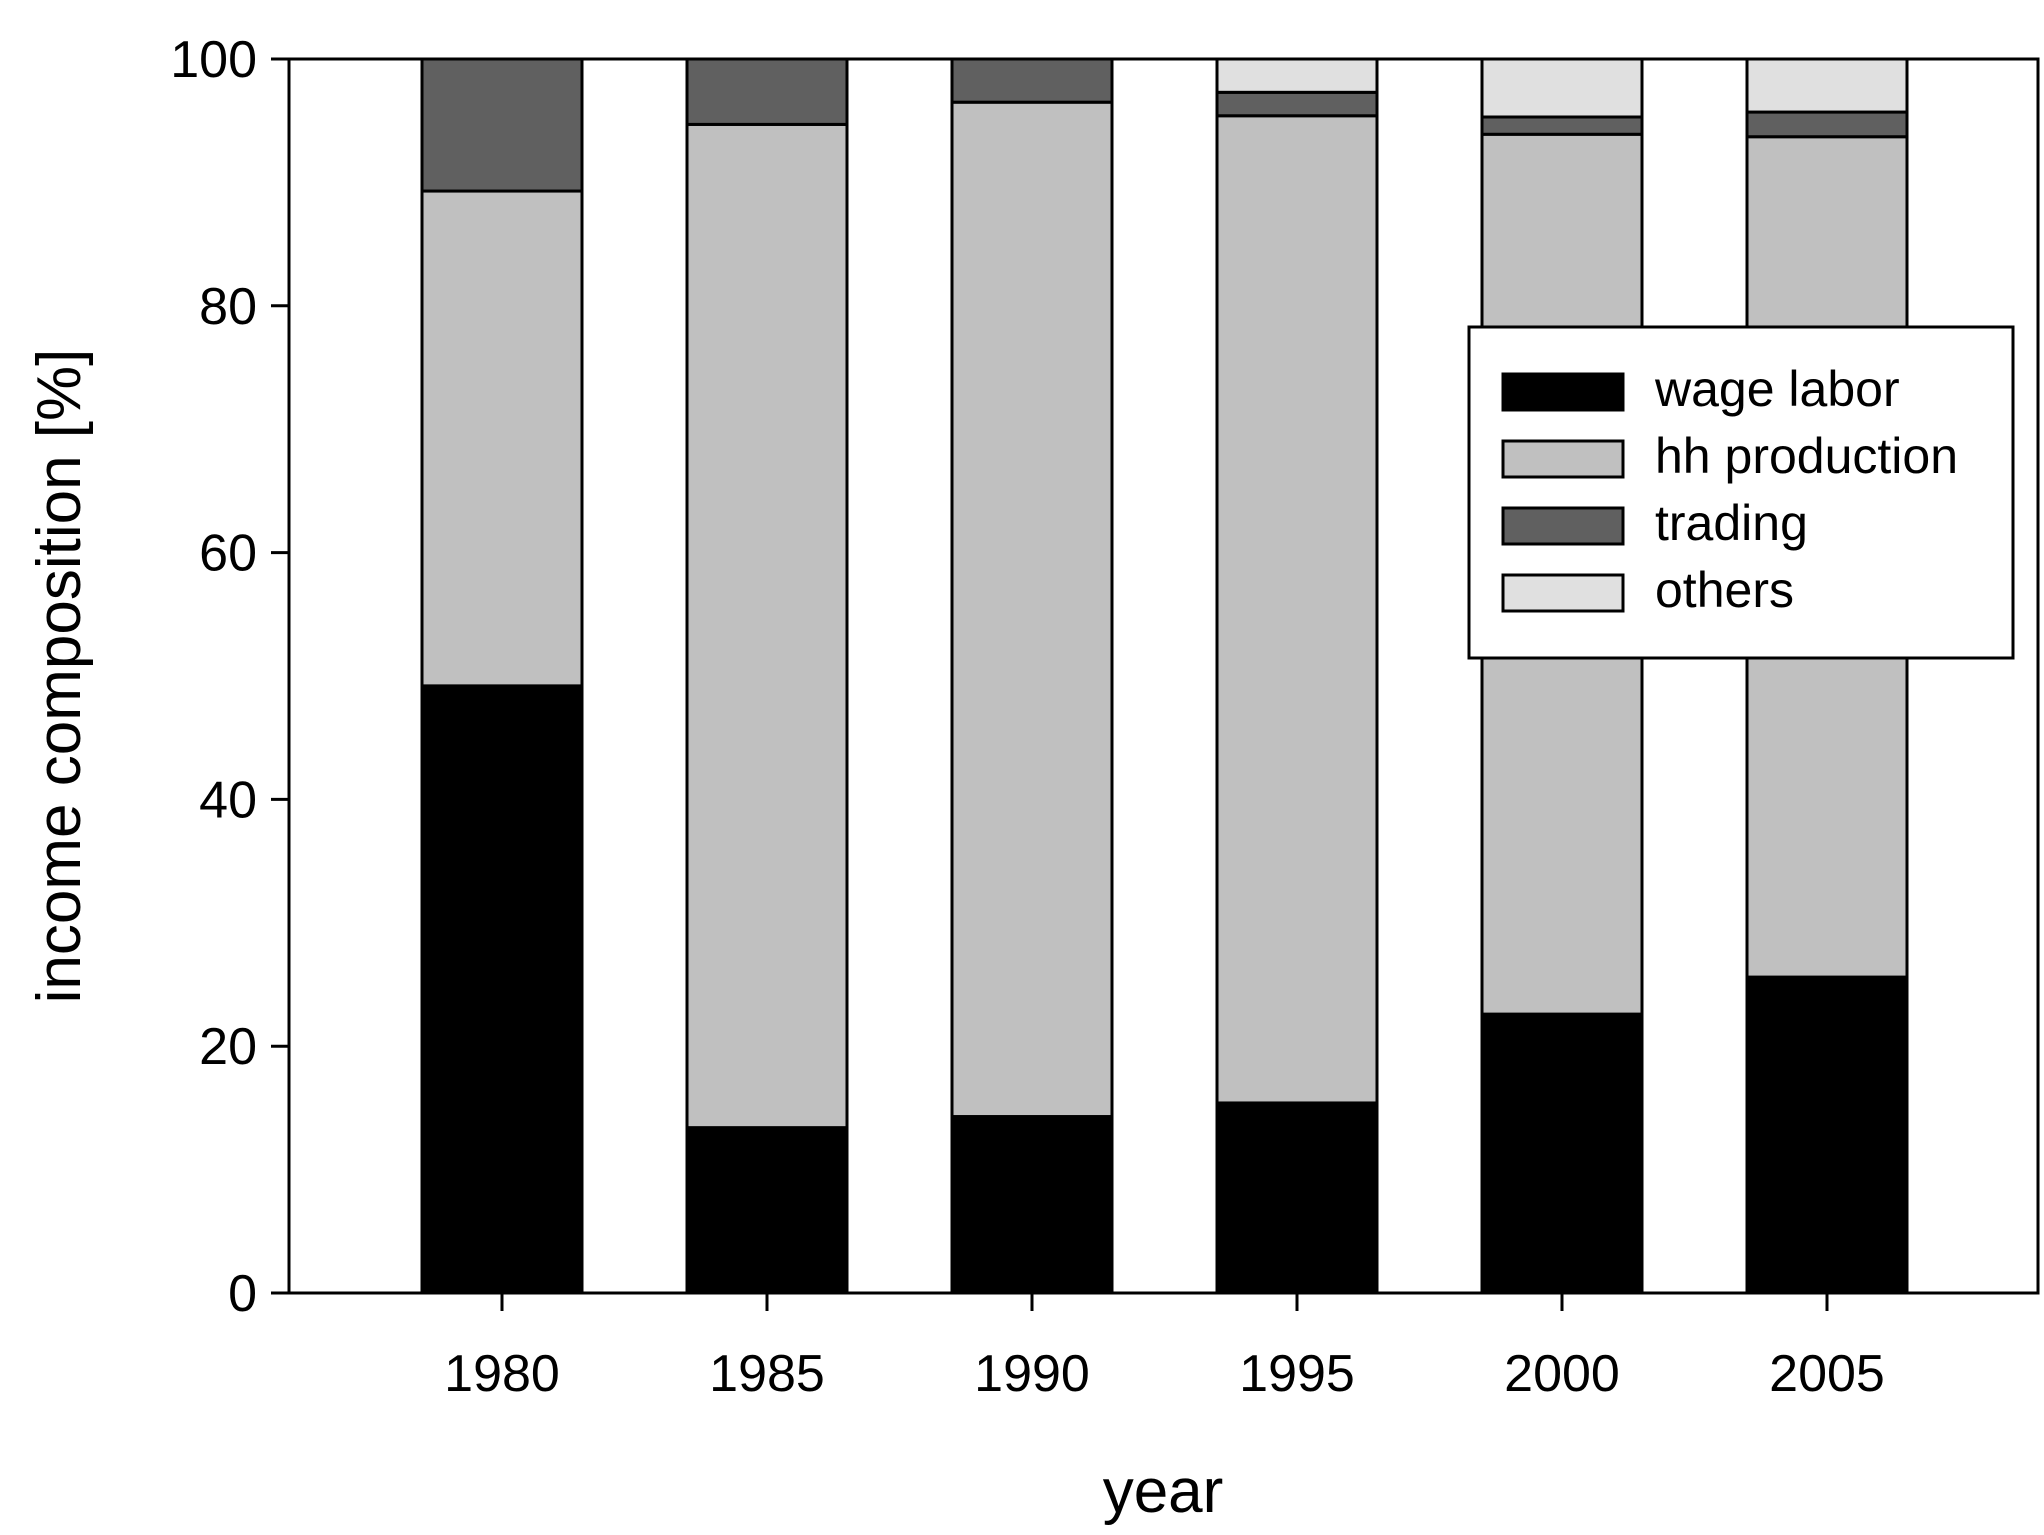  I want to click on y-axis: 0 20 40 60 80 100, so click(229, 677).